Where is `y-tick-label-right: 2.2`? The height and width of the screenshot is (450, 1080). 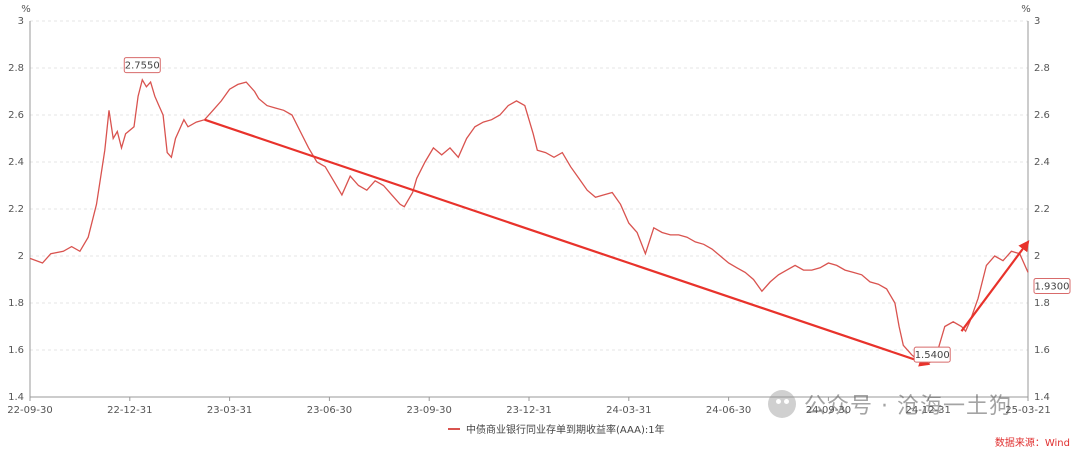 y-tick-label-right: 2.2 is located at coordinates (1042, 209).